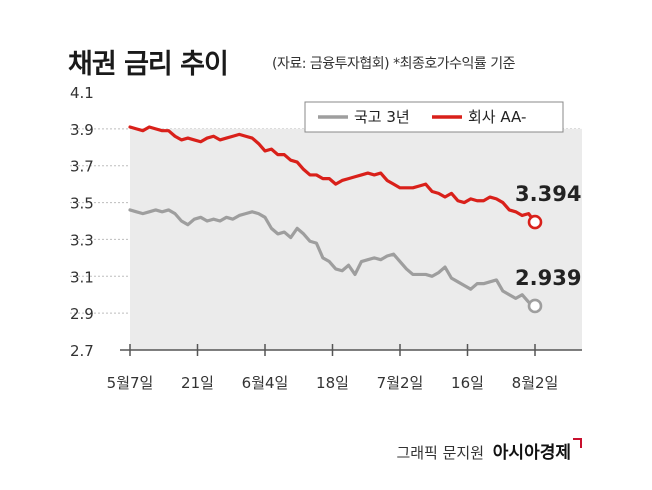 This screenshot has height=490, width=652. What do you see at coordinates (332, 383) in the screenshot?
I see `x-tick-label: 18일` at bounding box center [332, 383].